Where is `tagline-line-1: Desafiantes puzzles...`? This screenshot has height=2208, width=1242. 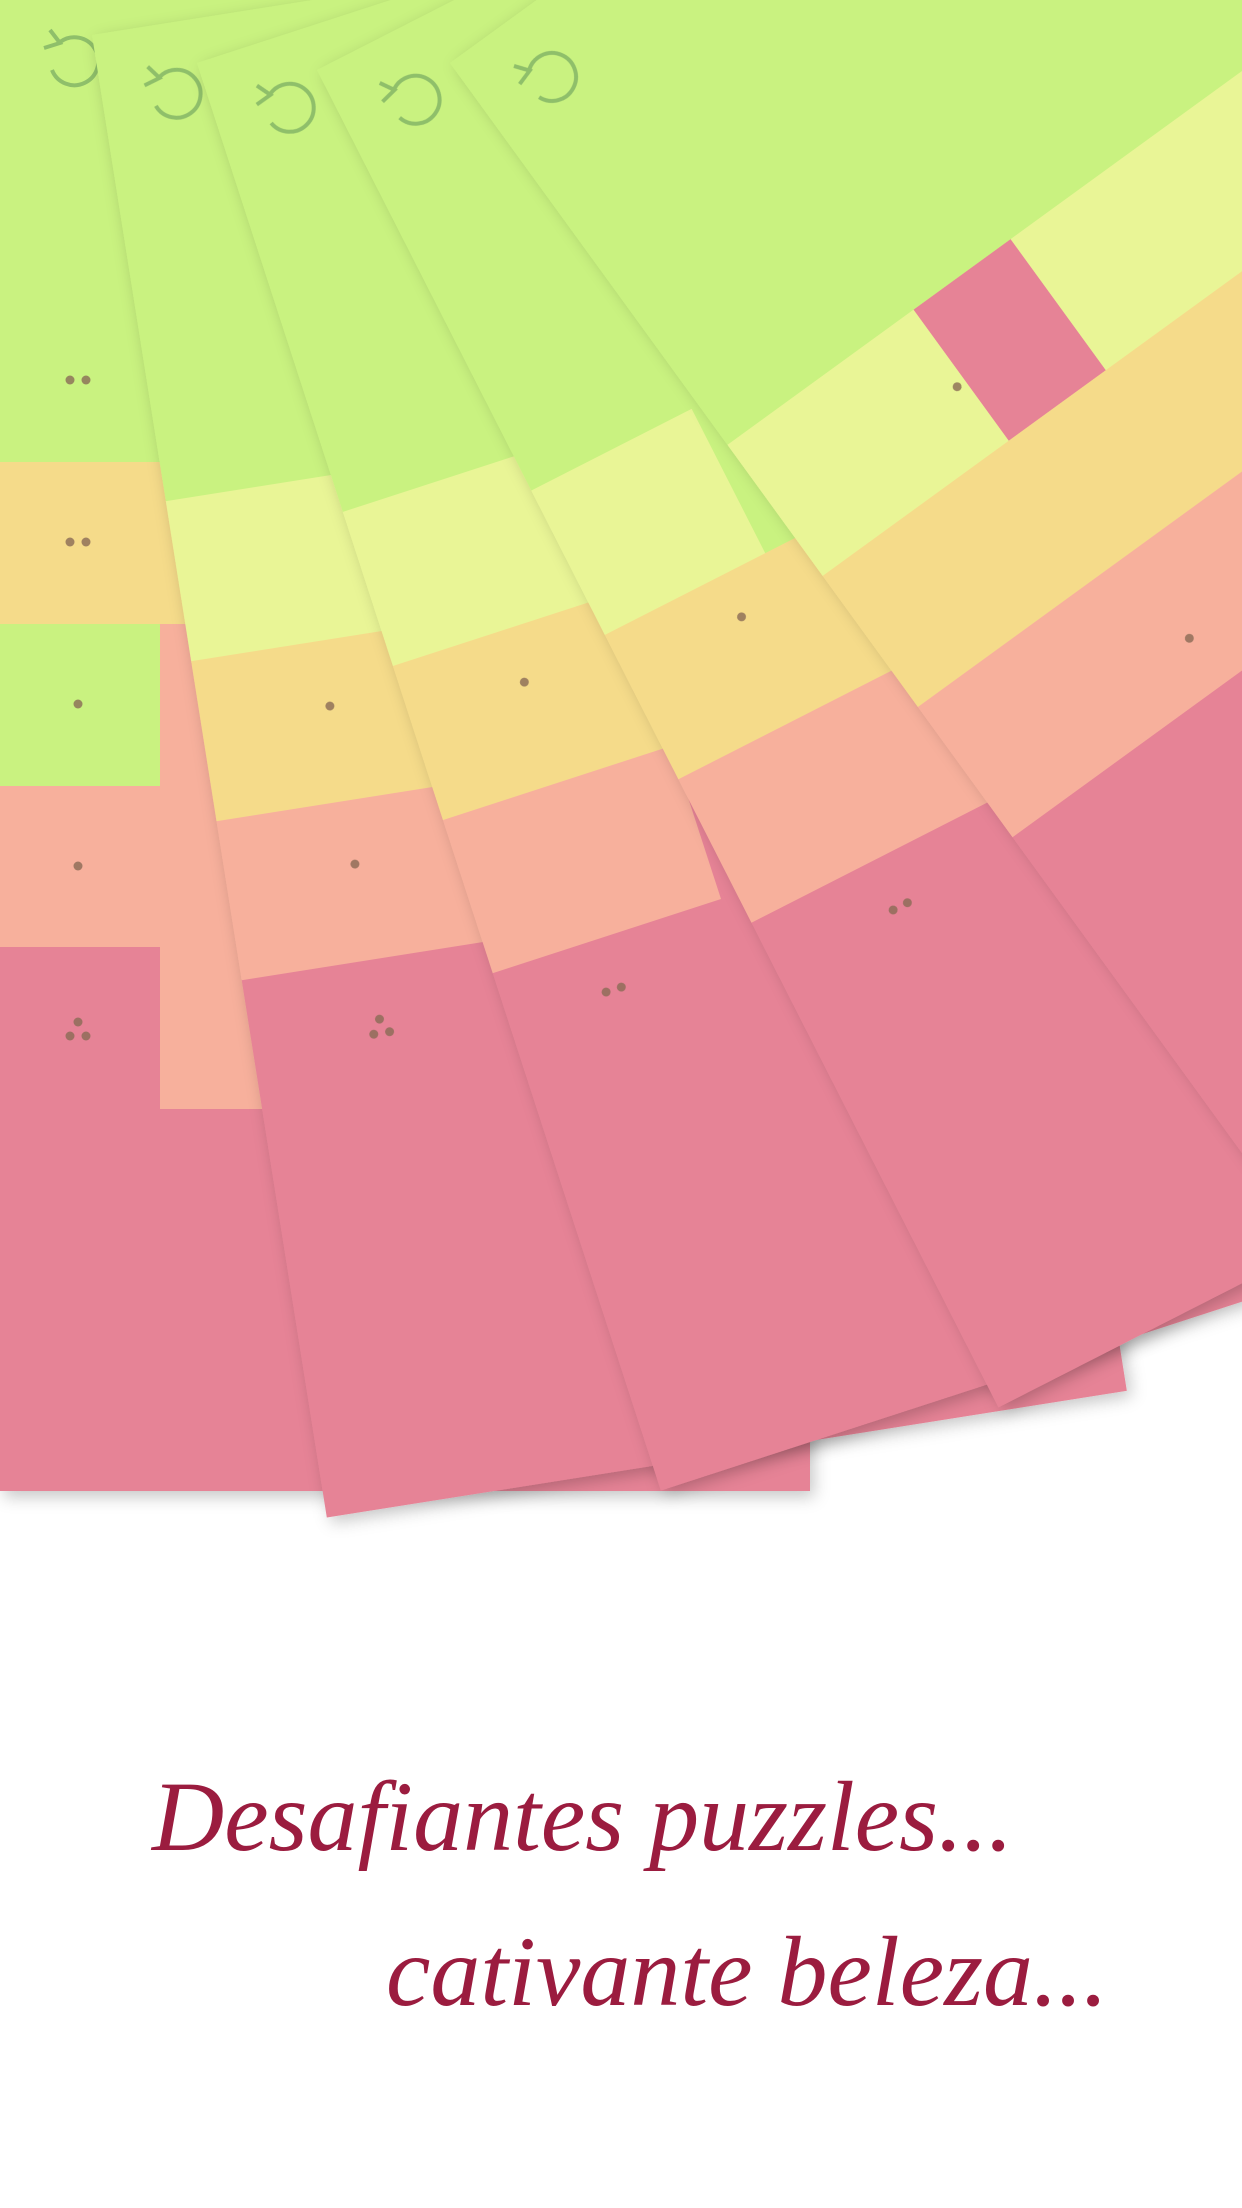 tagline-line-1: Desafiantes puzzles... is located at coordinates (581, 1816).